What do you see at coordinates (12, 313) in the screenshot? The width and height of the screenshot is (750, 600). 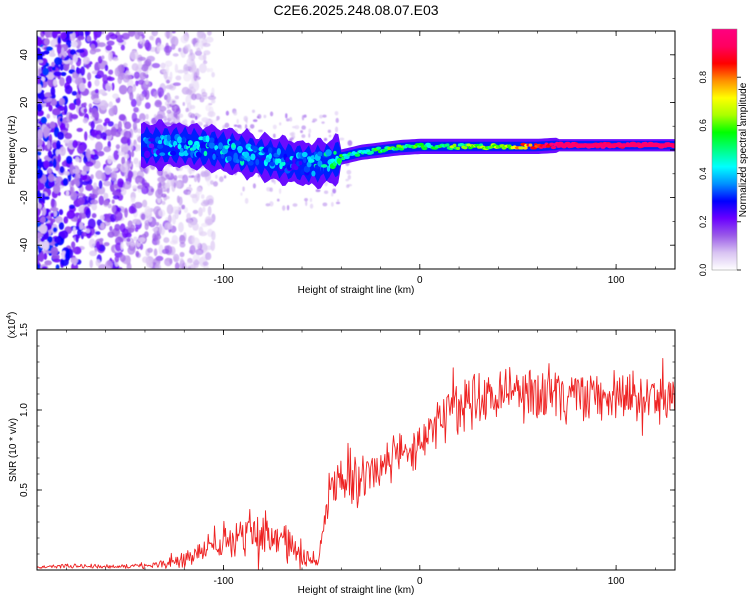 I see `snr-multiplier-suffix: )` at bounding box center [12, 313].